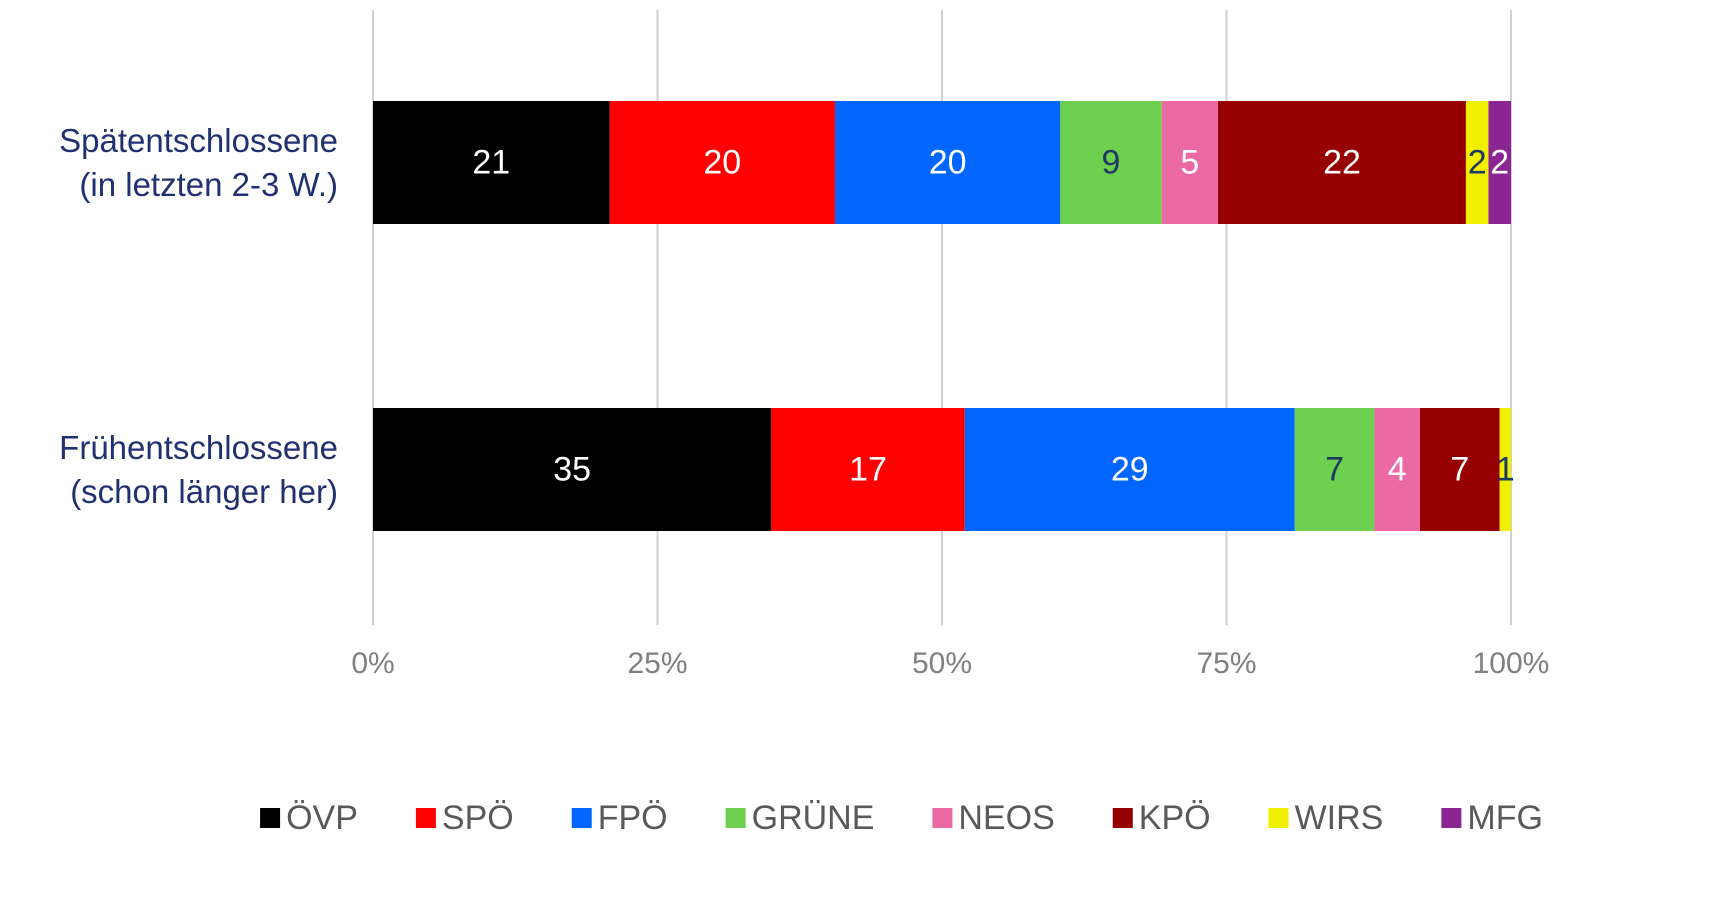 This screenshot has width=1723, height=917. What do you see at coordinates (1511, 663) in the screenshot?
I see `x-tick-label: 100%` at bounding box center [1511, 663].